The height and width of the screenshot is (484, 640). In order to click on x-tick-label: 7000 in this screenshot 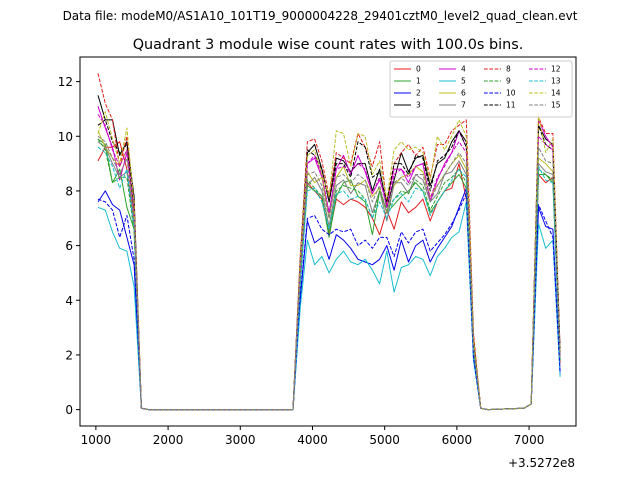, I will do `click(529, 440)`.